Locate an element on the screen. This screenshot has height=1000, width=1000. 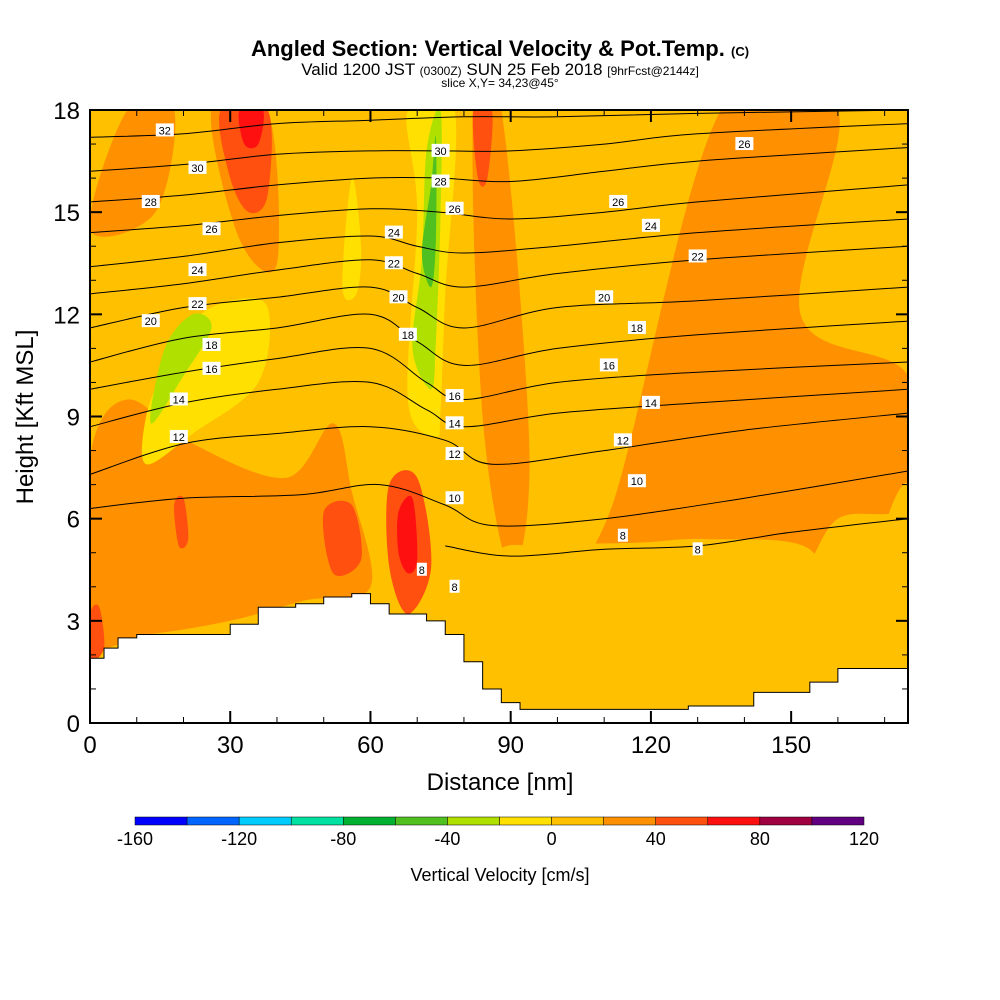
isotherm-label-13: 26 is located at coordinates (454, 208).